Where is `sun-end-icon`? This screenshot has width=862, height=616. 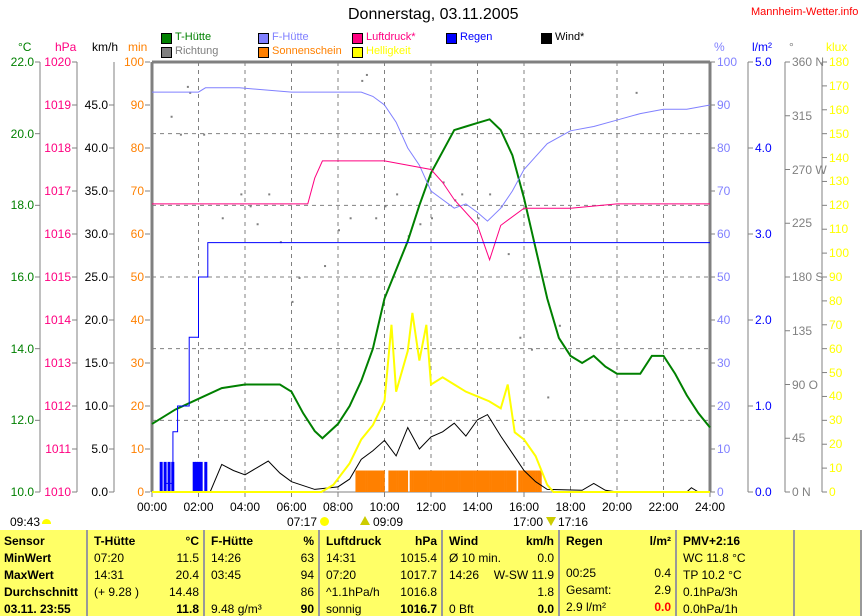 sun-end-icon is located at coordinates (551, 521).